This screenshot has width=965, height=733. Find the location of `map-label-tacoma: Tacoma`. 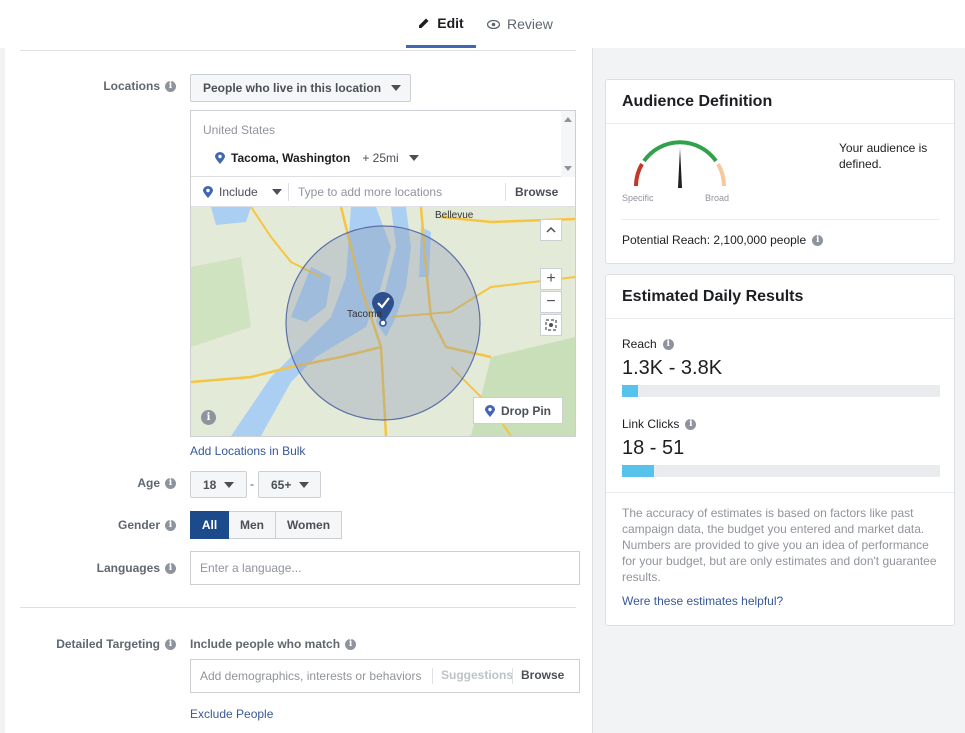

map-label-tacoma: Tacoma is located at coordinates (365, 314).